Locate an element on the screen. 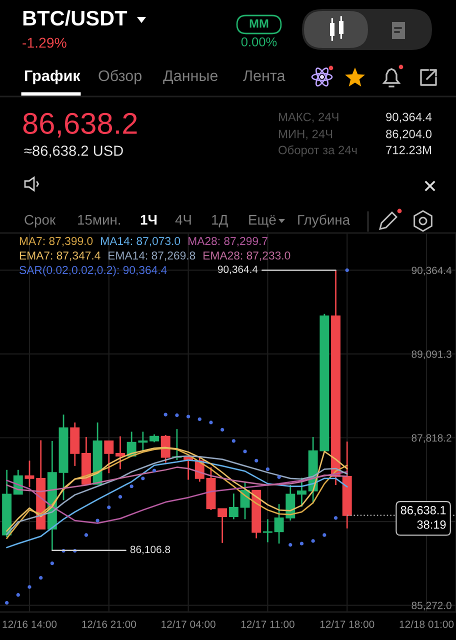 Image resolution: width=456 pixels, height=640 pixels. text: 1Д is located at coordinates (220, 221).